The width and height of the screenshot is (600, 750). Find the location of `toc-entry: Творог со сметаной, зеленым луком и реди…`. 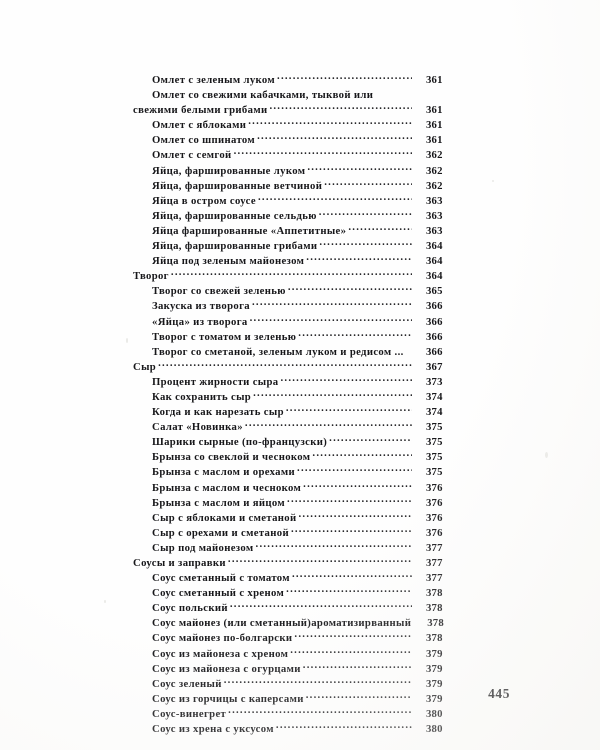

toc-entry: Творог со сметаной, зеленым луком и реди… is located at coordinates (299, 351).